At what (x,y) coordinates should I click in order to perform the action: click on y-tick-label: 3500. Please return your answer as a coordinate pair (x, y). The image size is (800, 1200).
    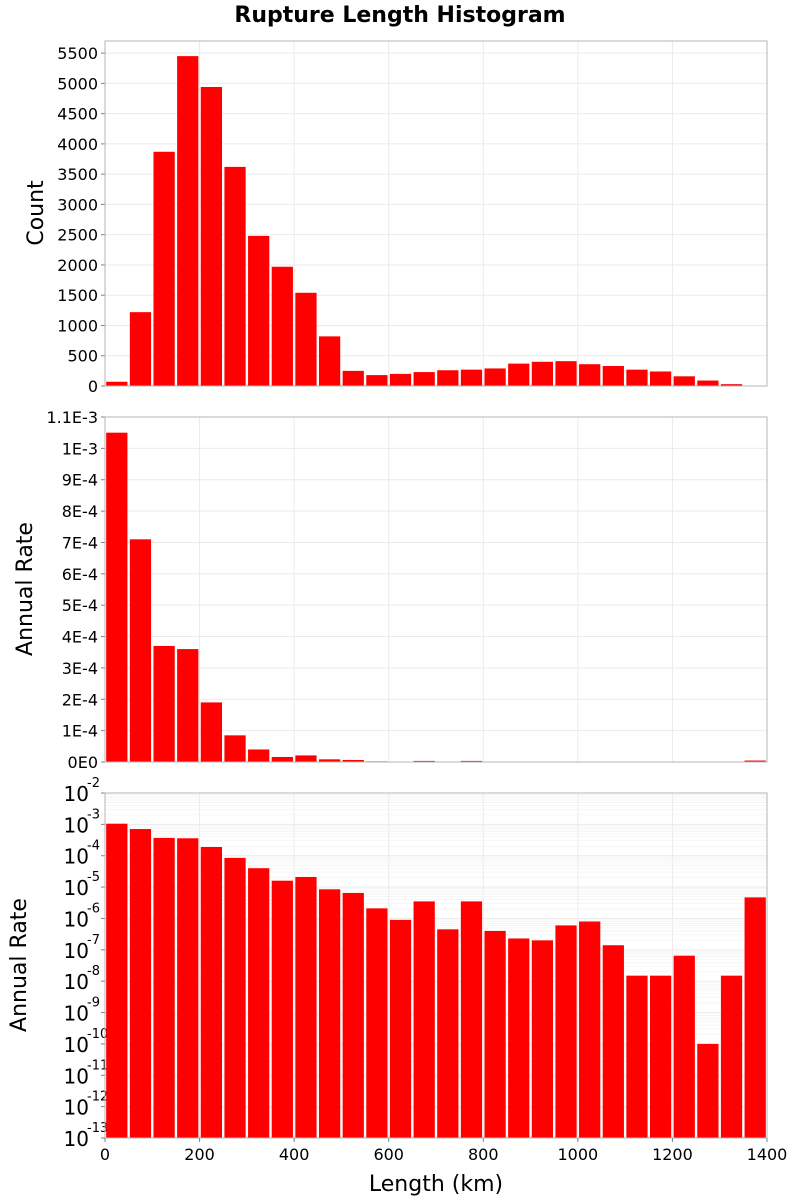
    Looking at the image, I should click on (77, 174).